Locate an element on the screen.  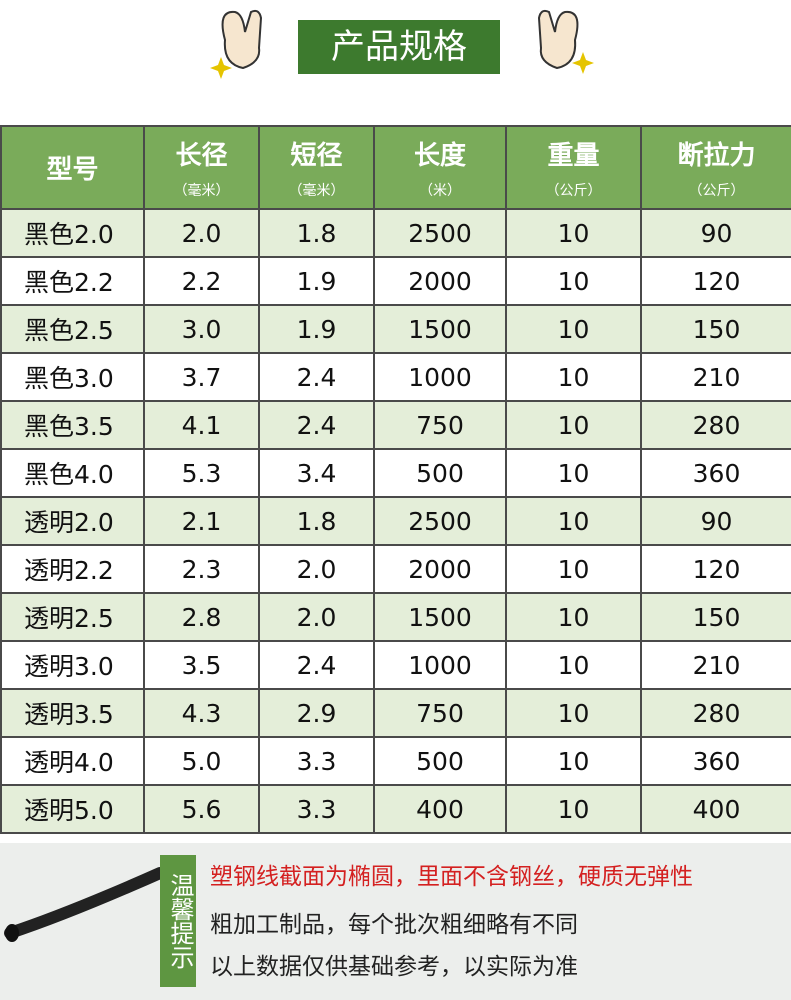
header-label: 断拉力 is located at coordinates (716, 156).